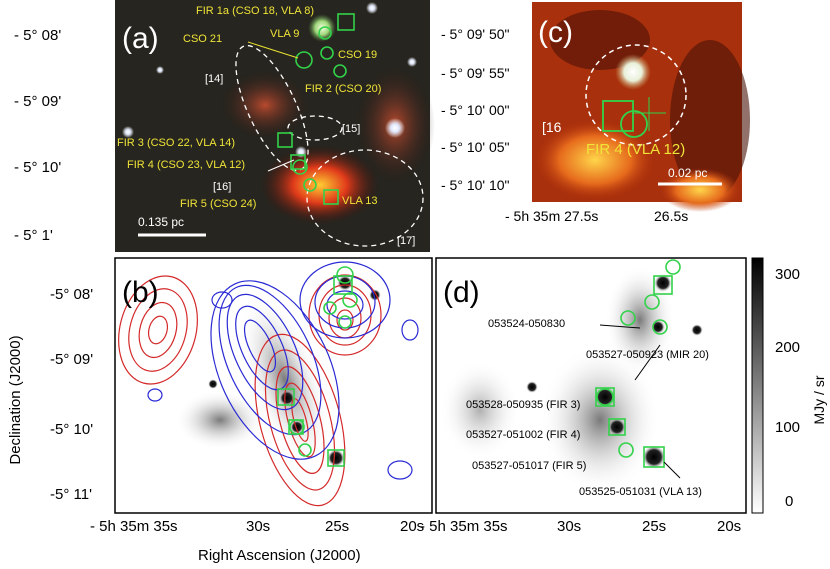  I want to click on label-cso19: CSO 19, so click(357, 55).